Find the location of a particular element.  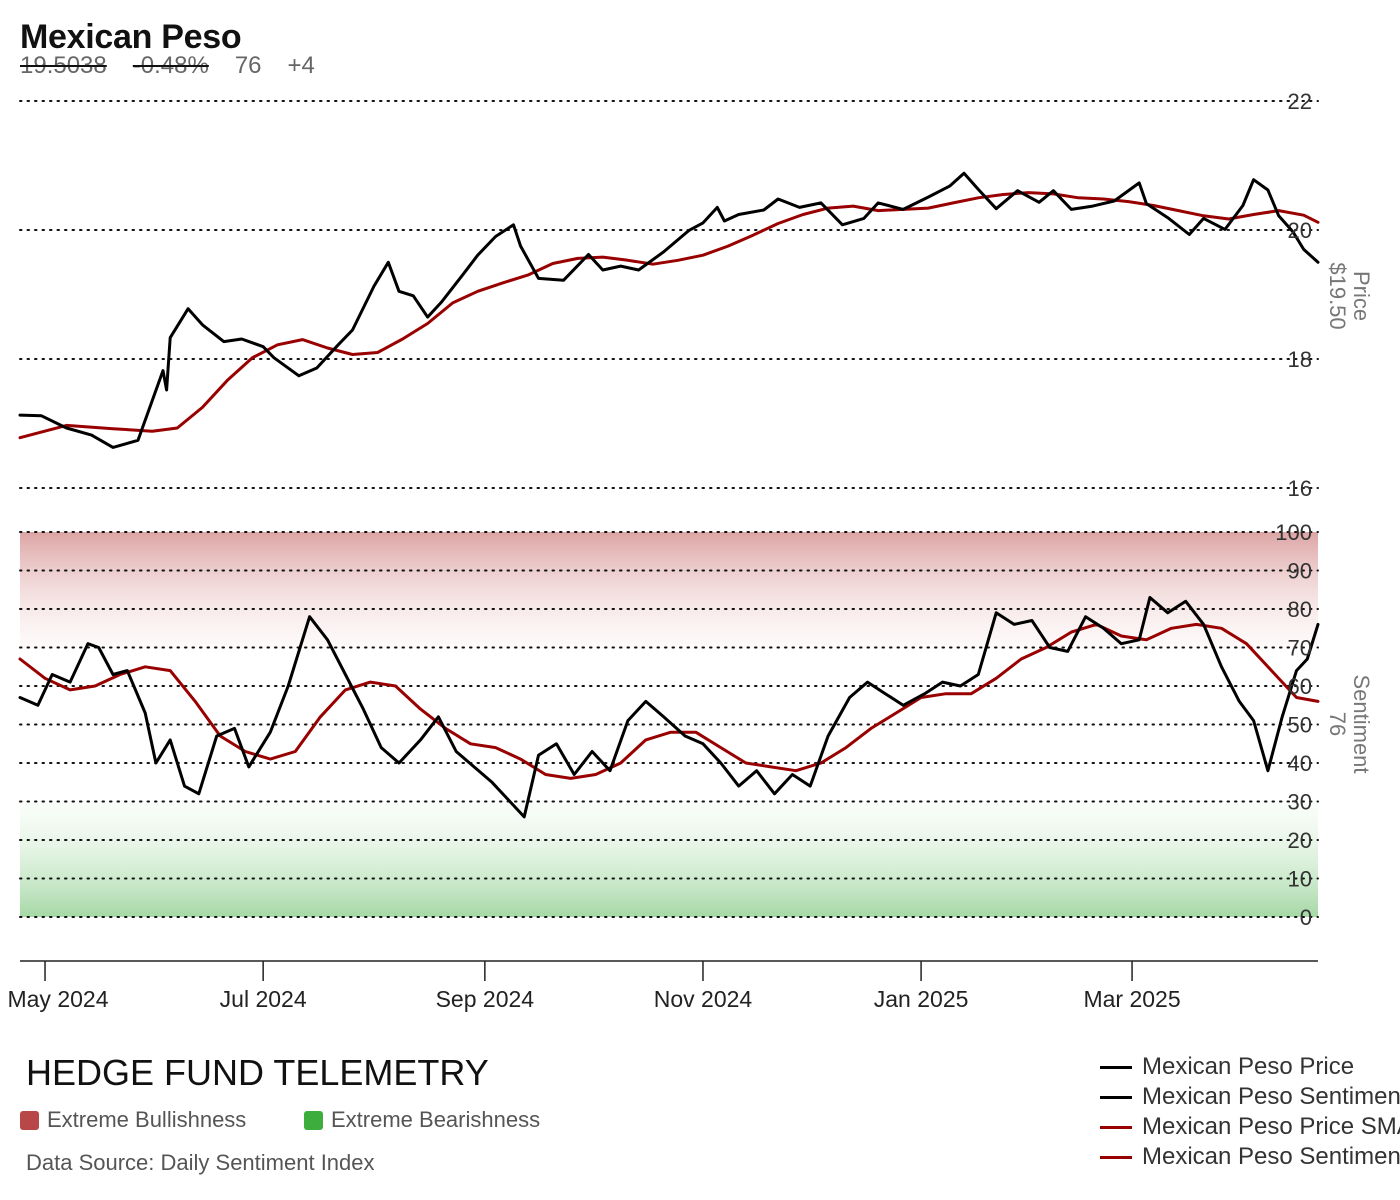

bearishness-swatch is located at coordinates (313, 1120).